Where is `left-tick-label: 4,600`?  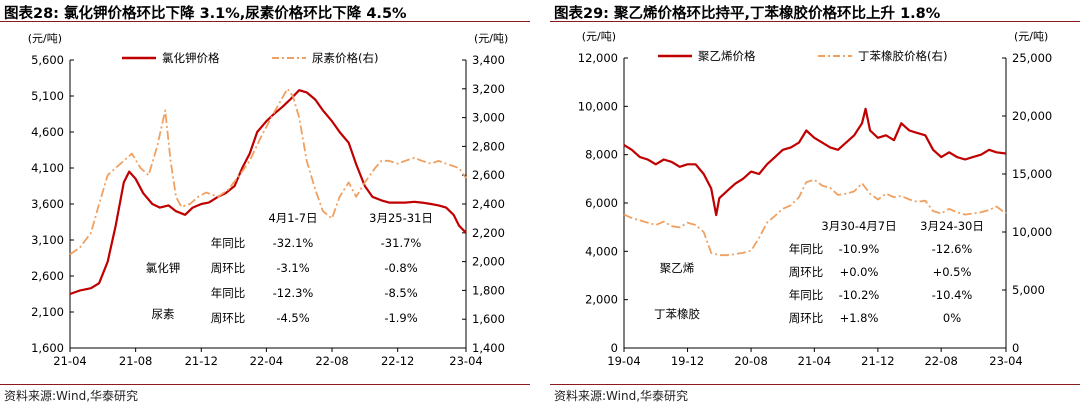
left-tick-label: 4,600 is located at coordinates (47, 132).